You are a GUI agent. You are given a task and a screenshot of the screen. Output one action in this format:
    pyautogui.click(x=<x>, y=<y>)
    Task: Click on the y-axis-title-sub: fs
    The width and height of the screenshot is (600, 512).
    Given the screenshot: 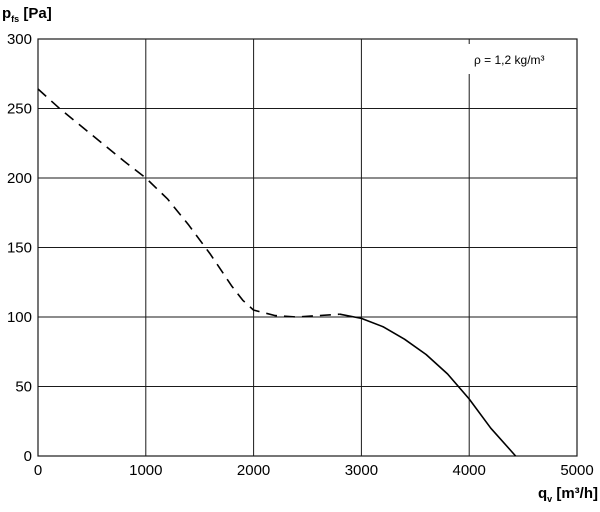 What is the action you would take?
    pyautogui.click(x=15, y=19)
    